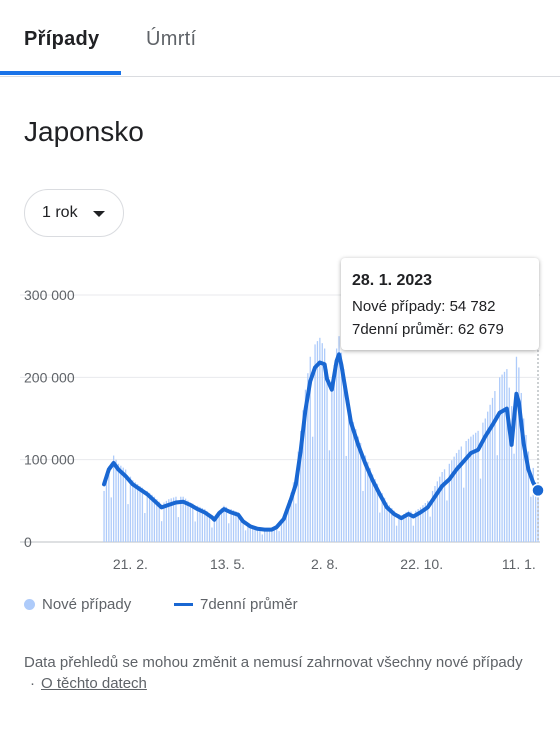  What do you see at coordinates (280, 38) in the screenshot?
I see `tab-bar: Případy Úmrtí` at bounding box center [280, 38].